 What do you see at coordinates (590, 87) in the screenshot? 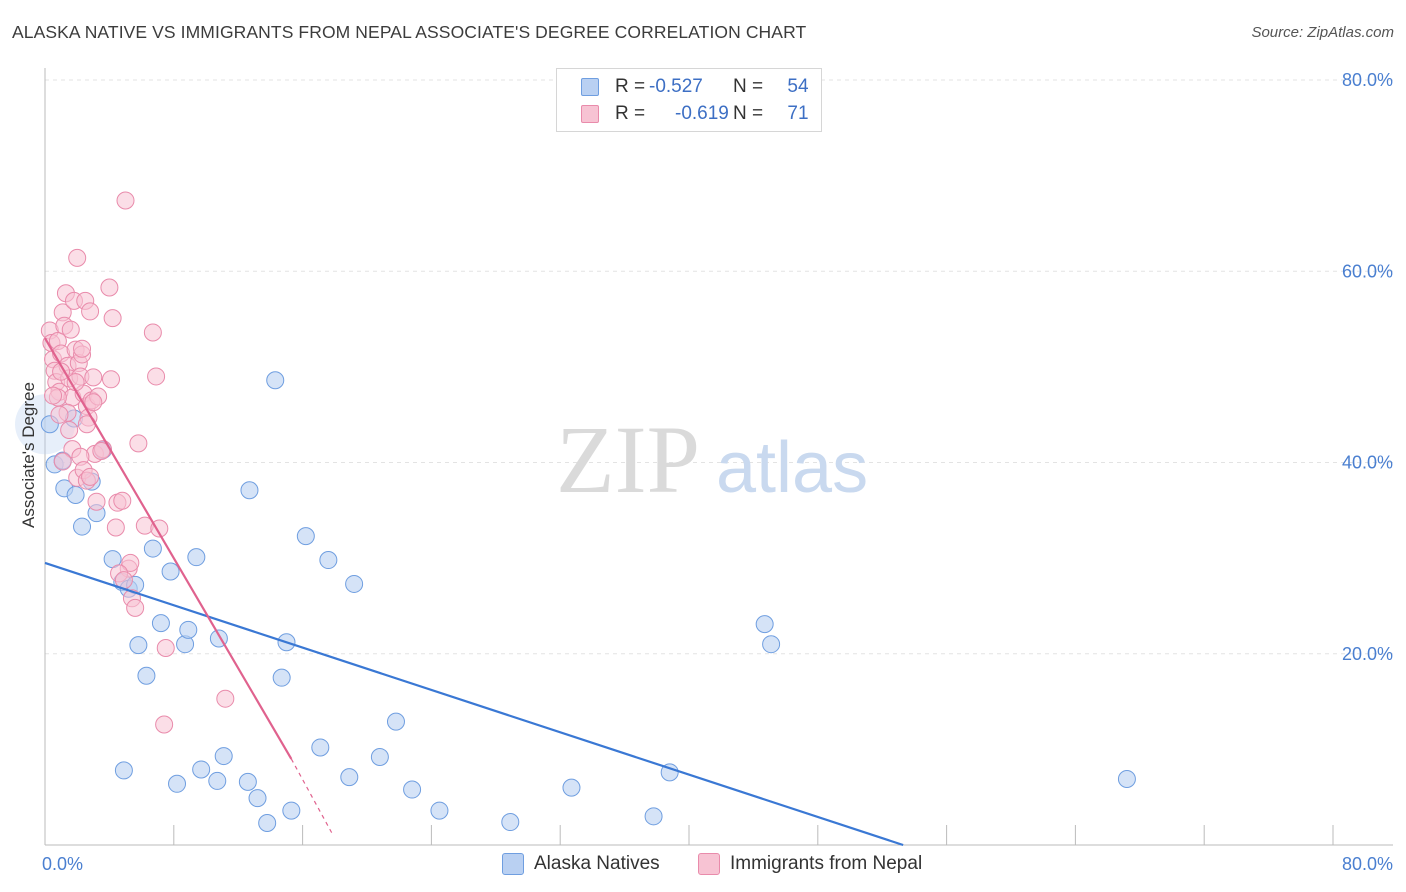
I see `legend-swatch-blue` at bounding box center [590, 87].